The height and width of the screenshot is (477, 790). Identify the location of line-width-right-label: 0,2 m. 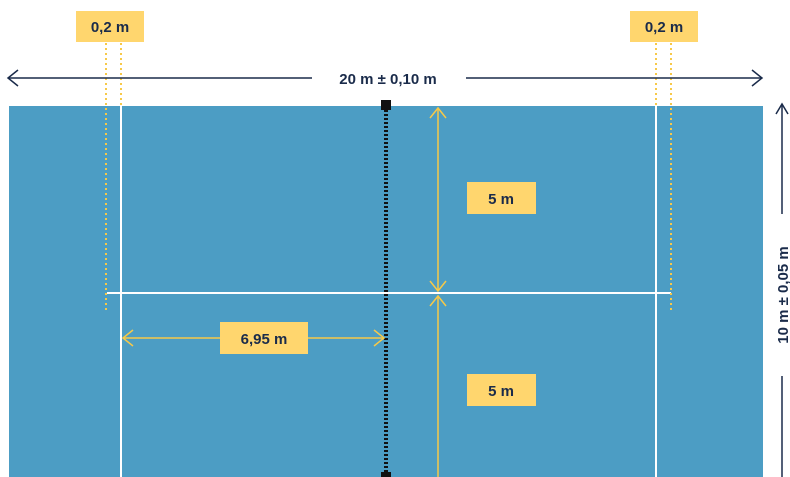
(664, 27).